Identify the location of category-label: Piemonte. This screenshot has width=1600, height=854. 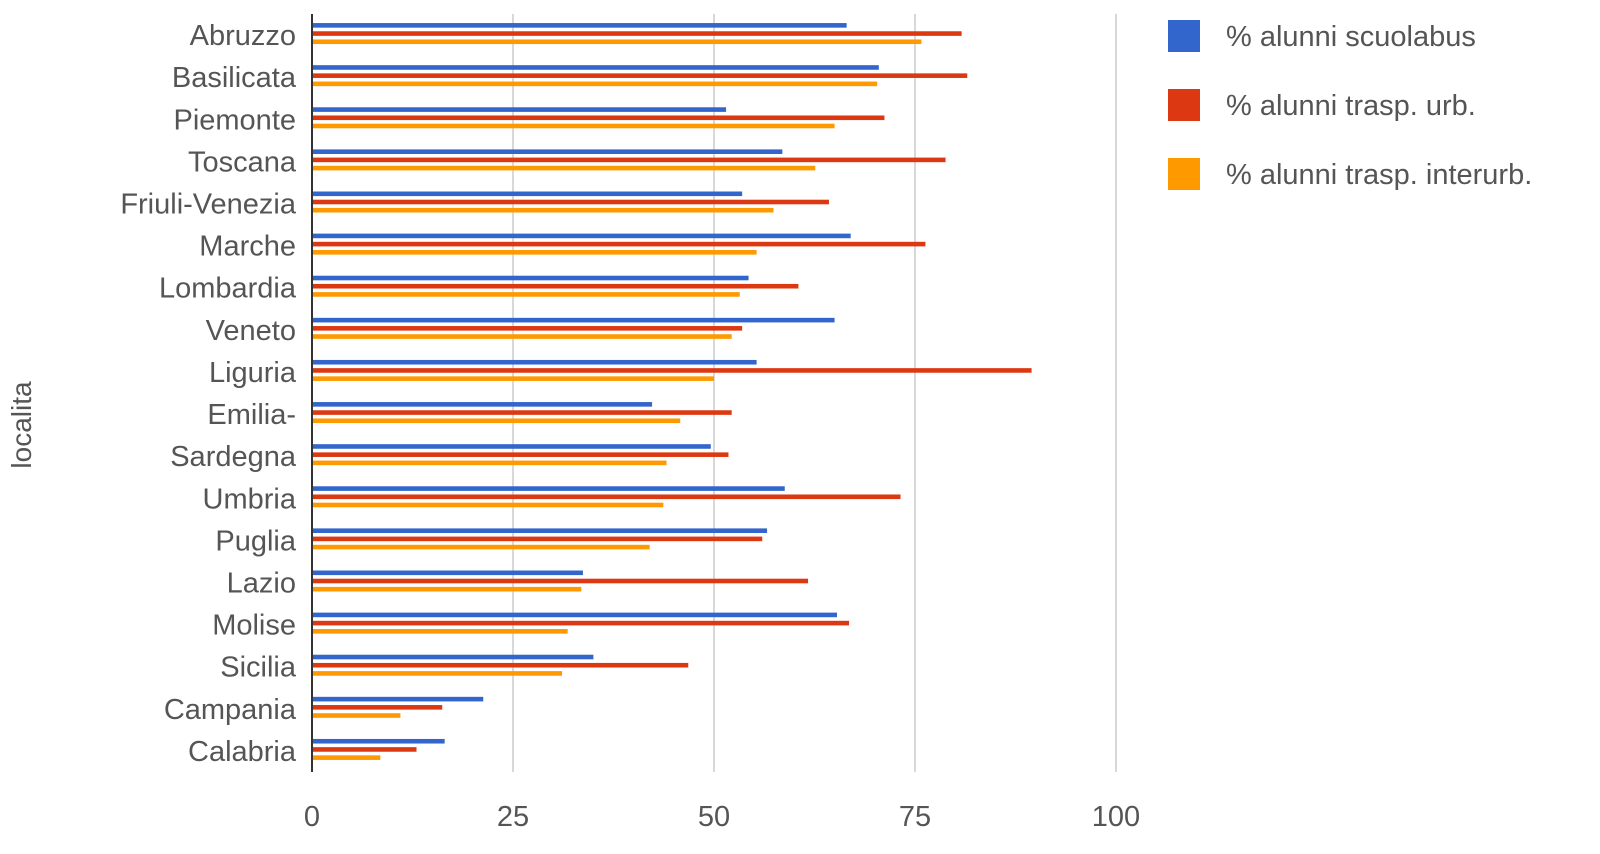
(234, 120).